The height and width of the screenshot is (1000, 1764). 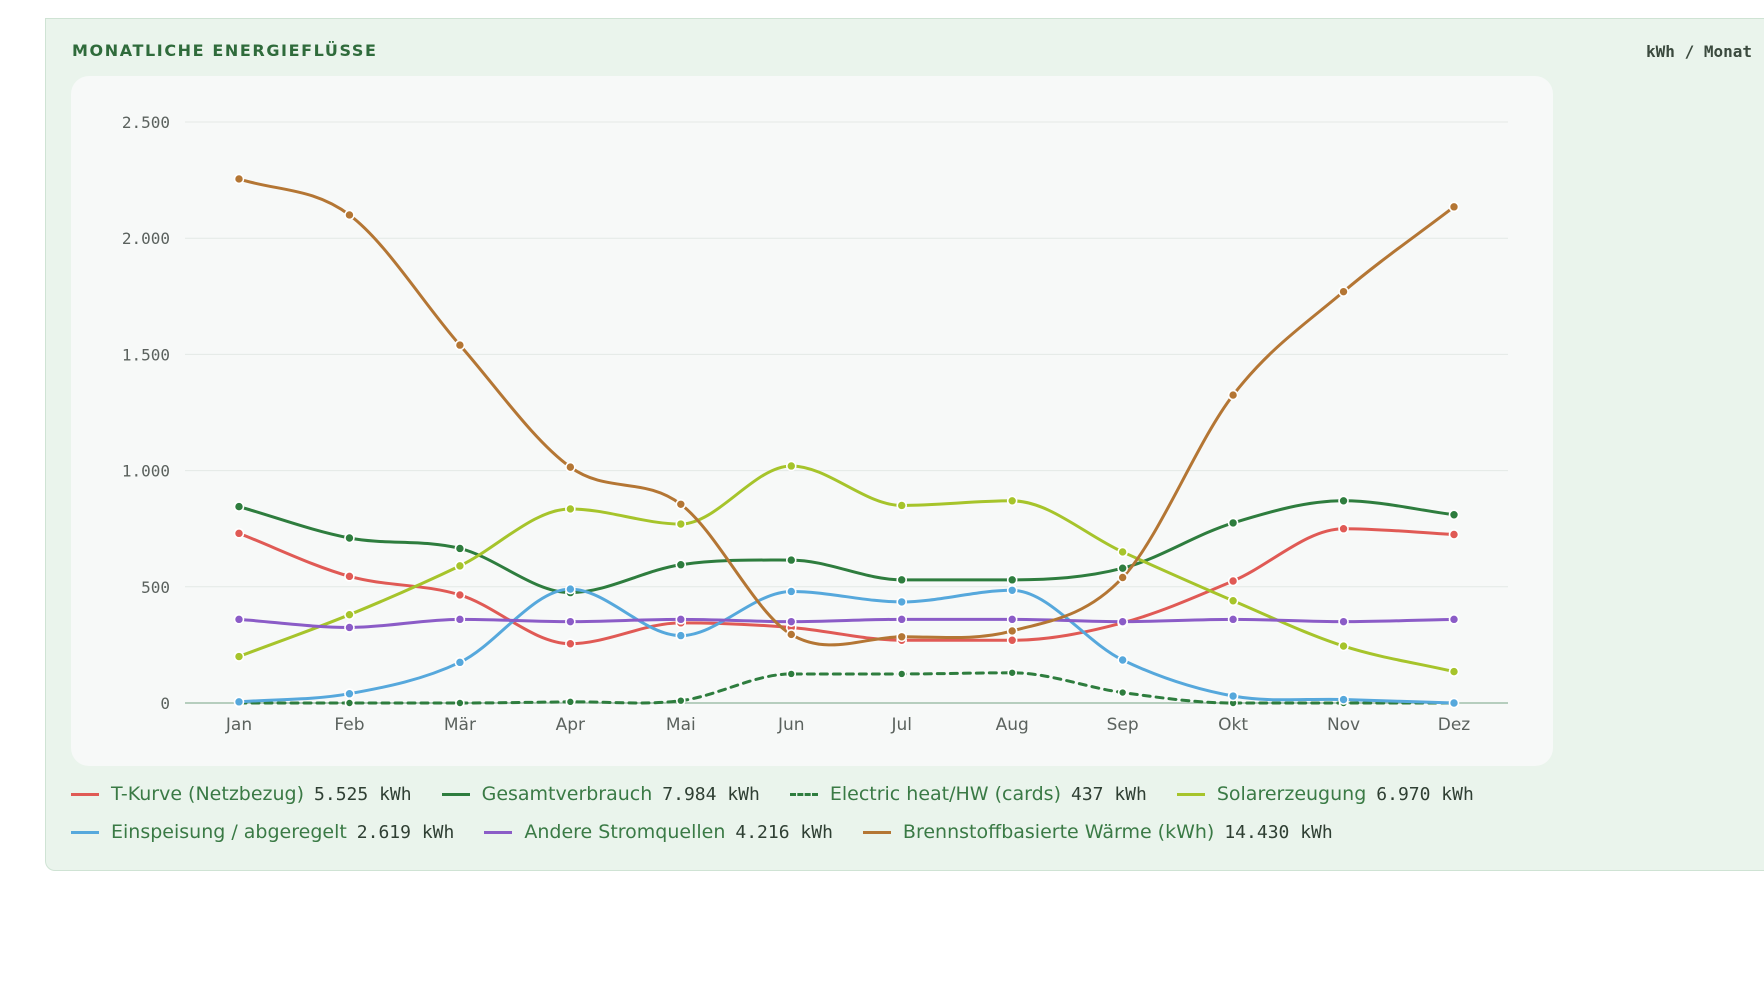 I want to click on y-tick-label: 0, so click(x=165, y=703).